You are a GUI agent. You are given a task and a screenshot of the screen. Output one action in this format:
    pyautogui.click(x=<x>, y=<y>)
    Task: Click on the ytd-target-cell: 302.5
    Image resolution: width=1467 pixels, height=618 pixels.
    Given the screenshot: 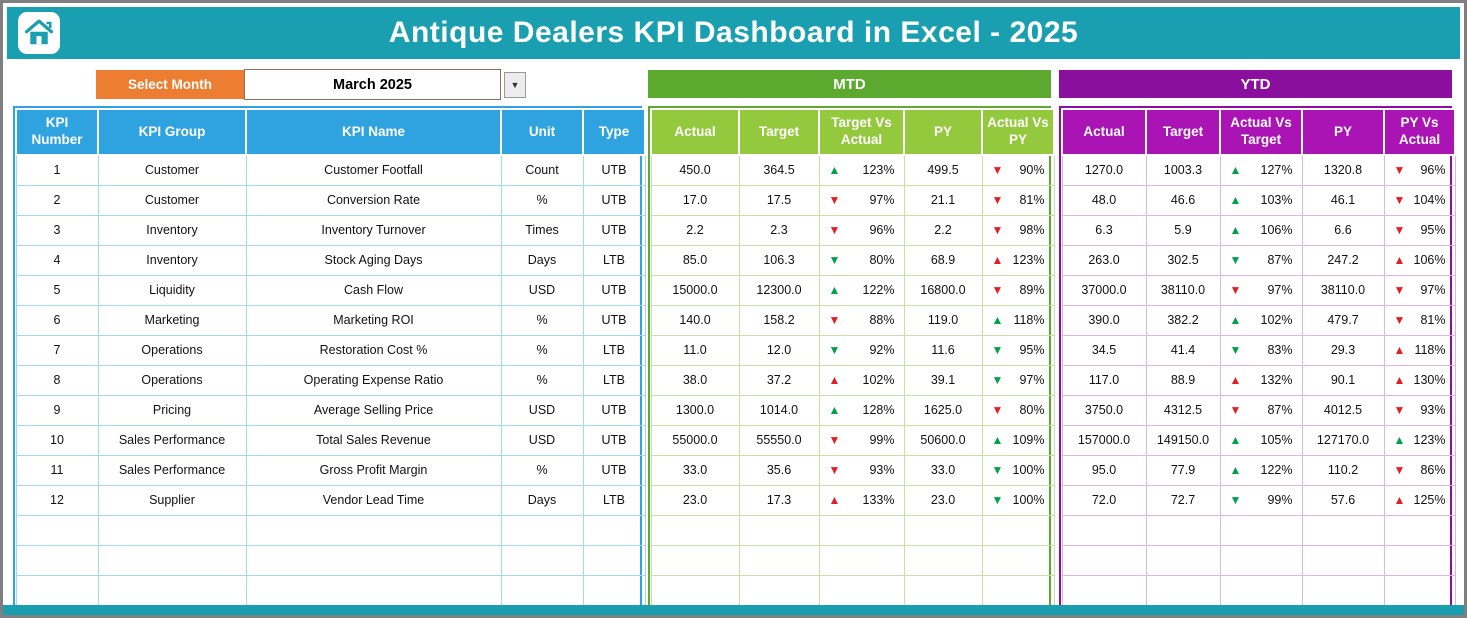 What is the action you would take?
    pyautogui.click(x=1183, y=260)
    